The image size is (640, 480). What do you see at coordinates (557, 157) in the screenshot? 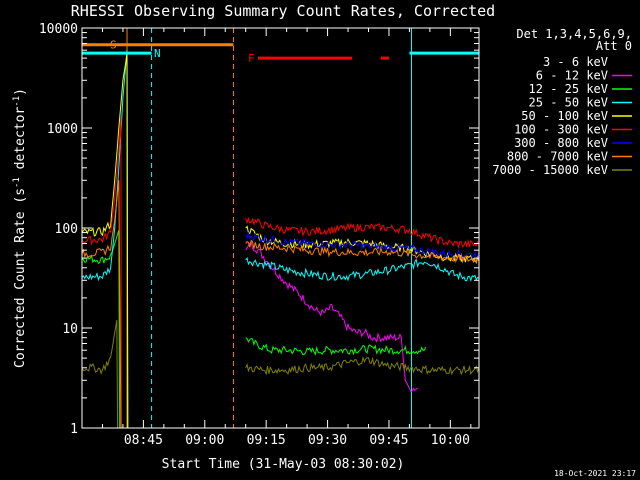
I see `legend-entry-label: 800 - 7000 keV` at bounding box center [557, 157].